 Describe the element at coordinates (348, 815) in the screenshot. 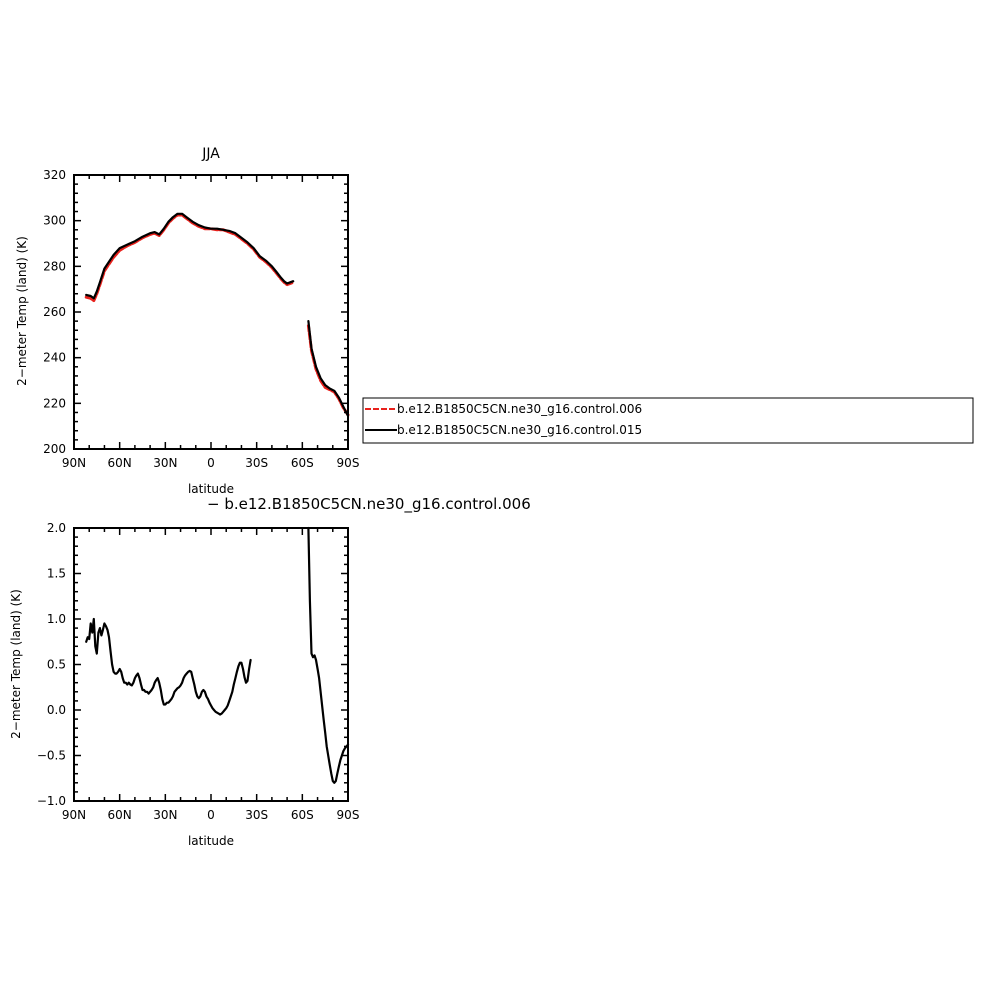

I see `bottom-x-tick-label: 90S` at that location.